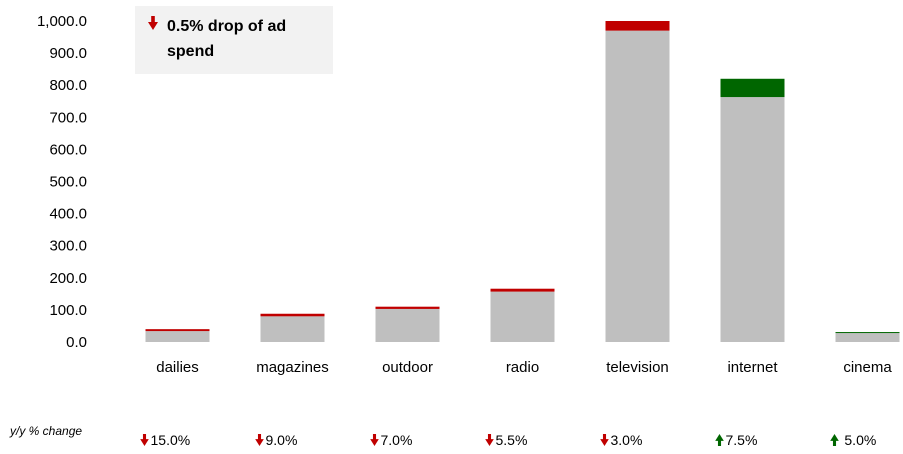  I want to click on change-text: 9.0%, so click(281, 440).